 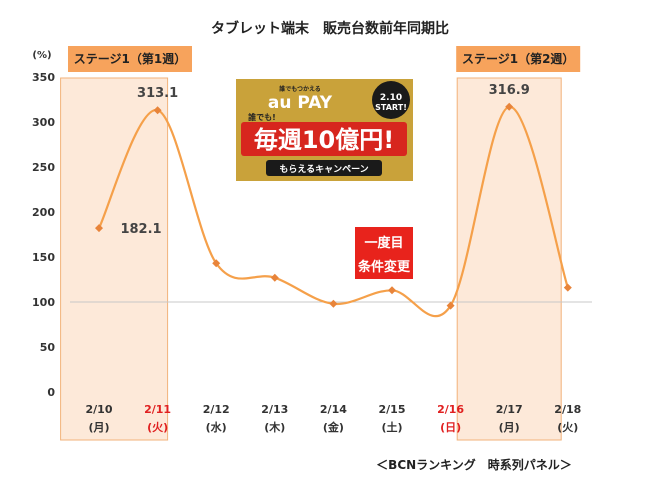 What do you see at coordinates (140, 229) in the screenshot?
I see `data-label-0: 182.1` at bounding box center [140, 229].